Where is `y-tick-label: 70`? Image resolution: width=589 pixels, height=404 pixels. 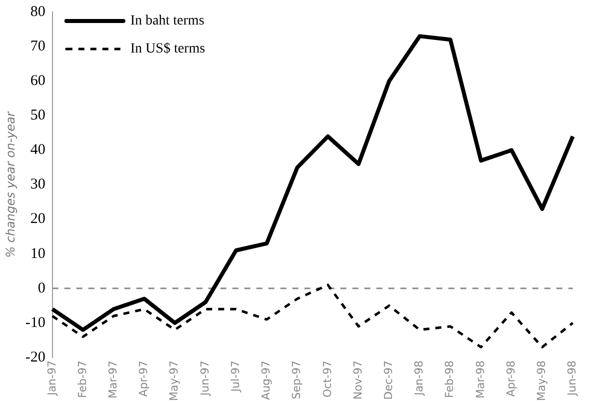
y-tick-label: 70 is located at coordinates (38, 46).